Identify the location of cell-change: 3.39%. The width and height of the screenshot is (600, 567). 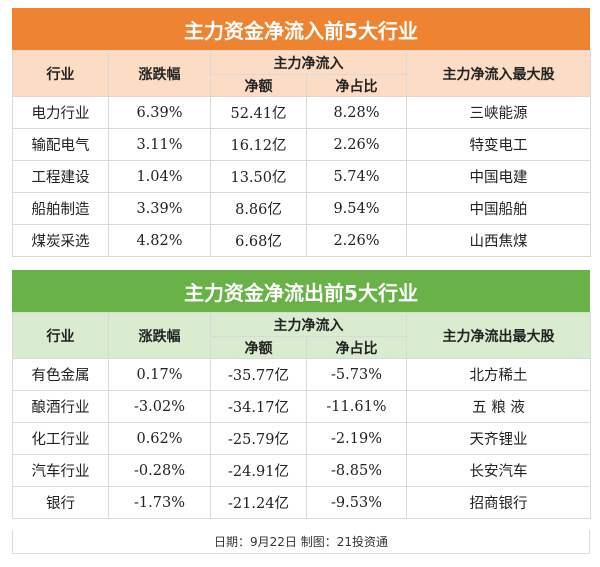
(159, 208).